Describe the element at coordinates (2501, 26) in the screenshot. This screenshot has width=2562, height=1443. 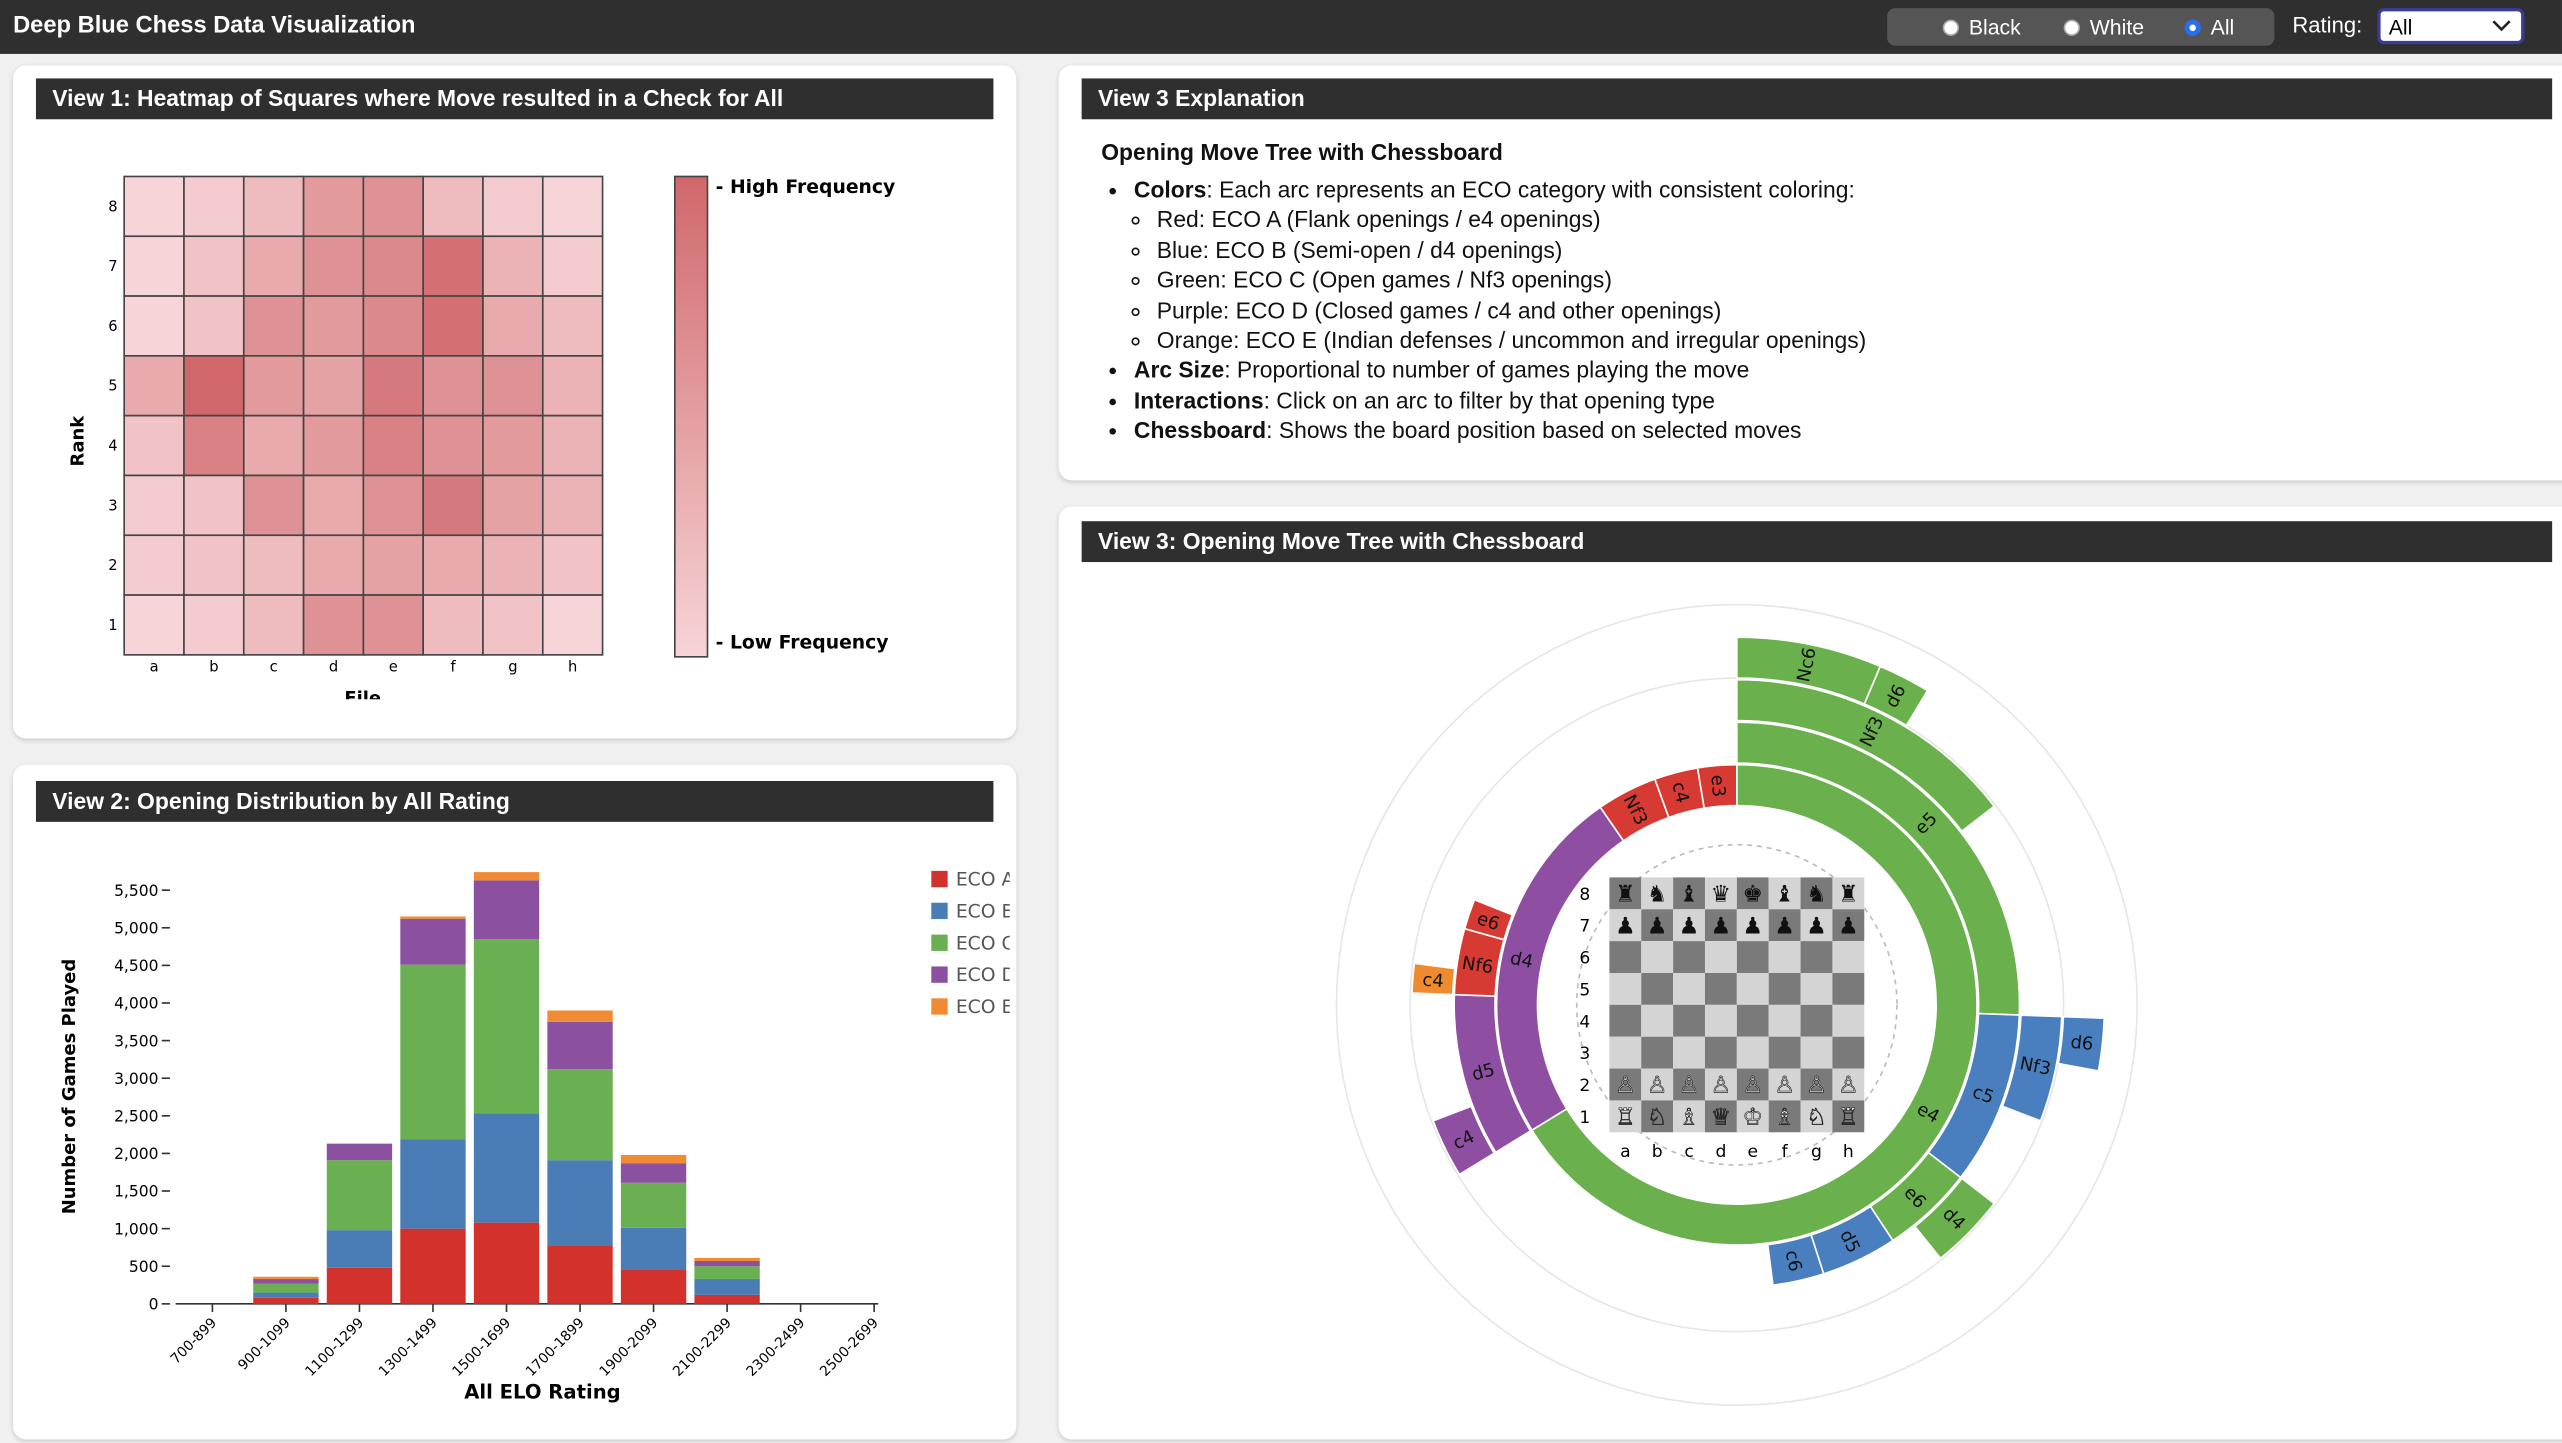
I see `chevron` at that location.